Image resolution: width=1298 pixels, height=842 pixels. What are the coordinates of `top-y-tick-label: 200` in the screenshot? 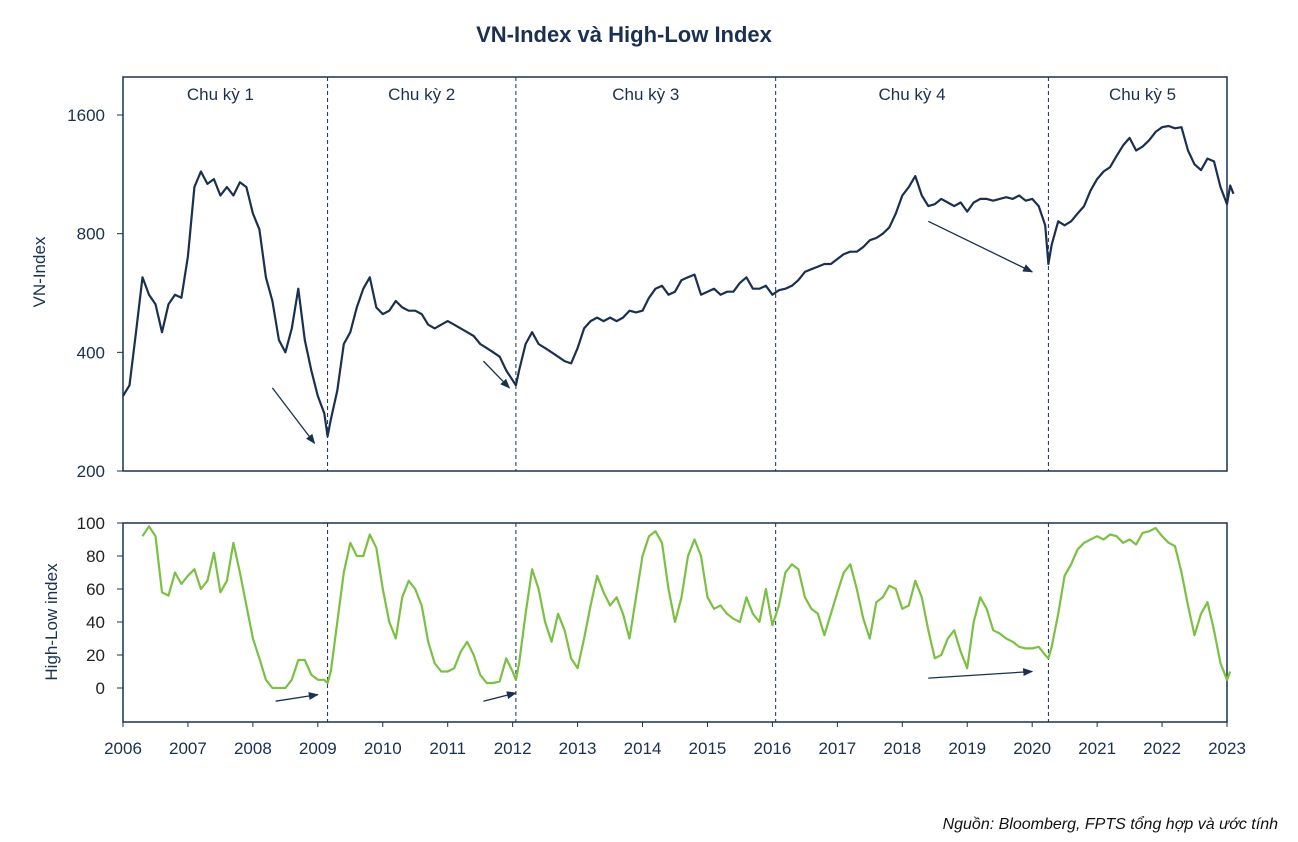 It's located at (91, 471).